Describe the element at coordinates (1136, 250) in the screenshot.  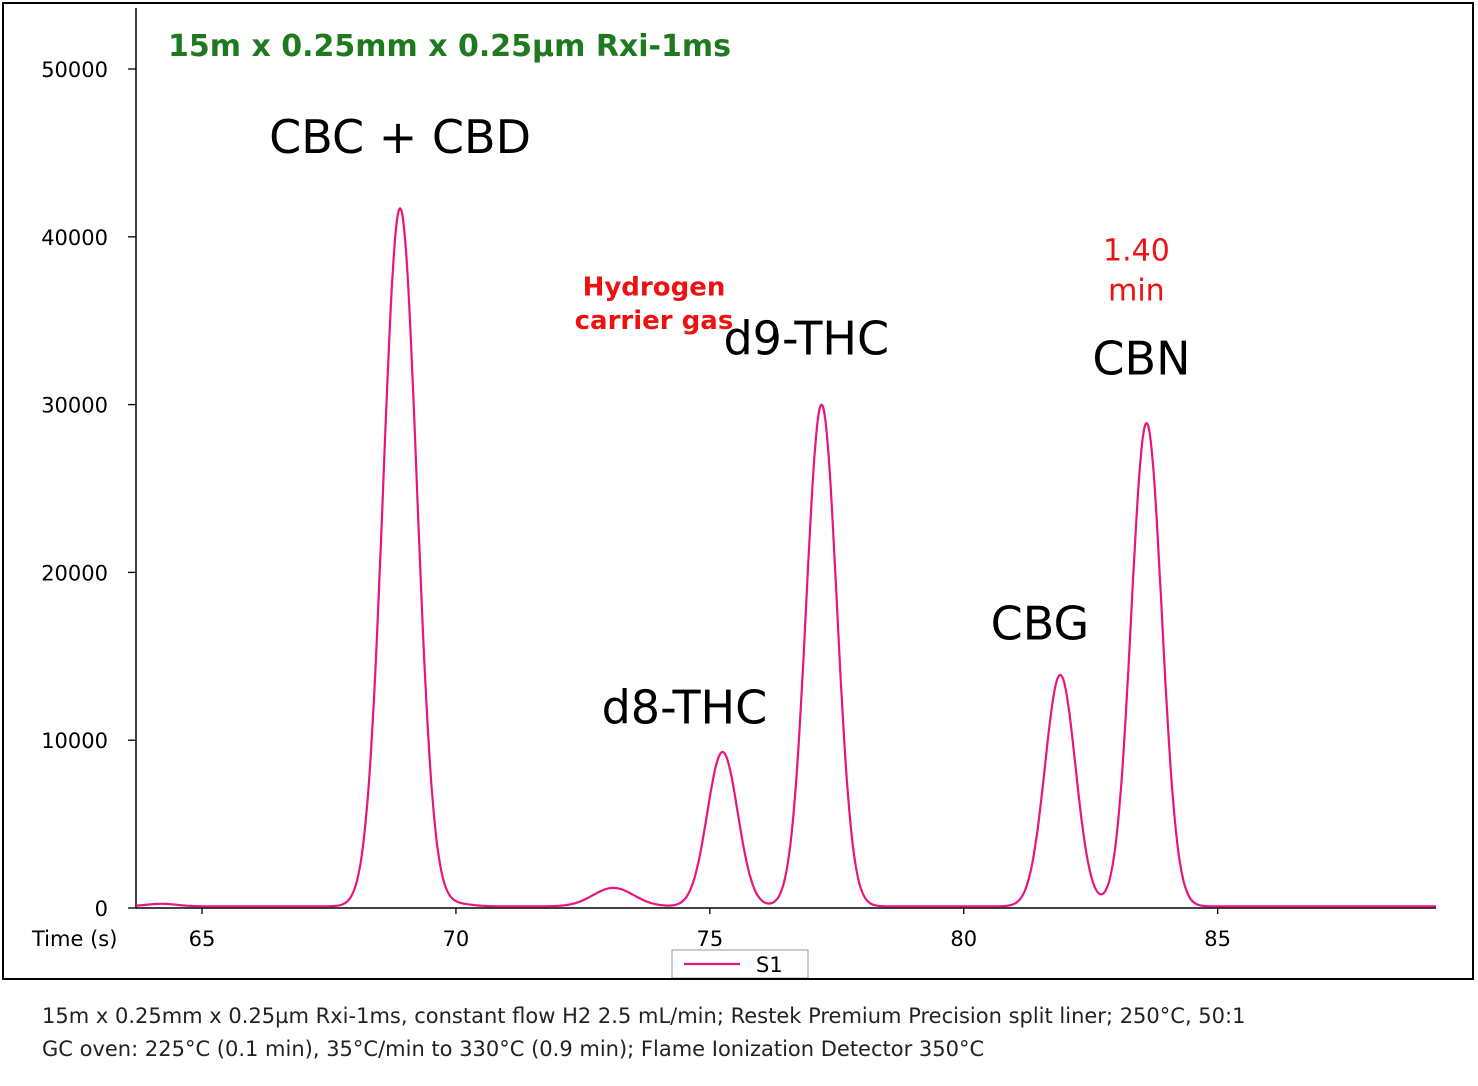
I see `annotation-note-time-value: 1.40` at that location.